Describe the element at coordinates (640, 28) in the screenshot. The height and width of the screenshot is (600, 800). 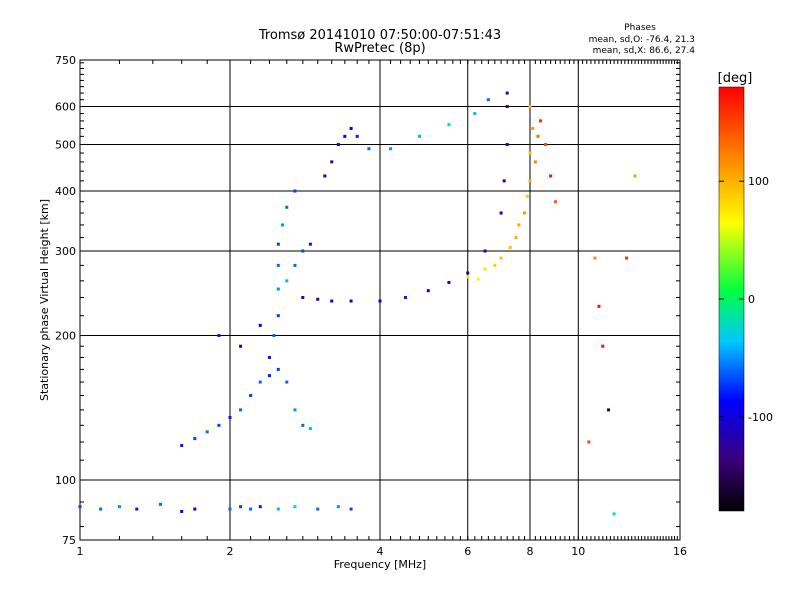
I see `phase-stats-heading: Phases` at that location.